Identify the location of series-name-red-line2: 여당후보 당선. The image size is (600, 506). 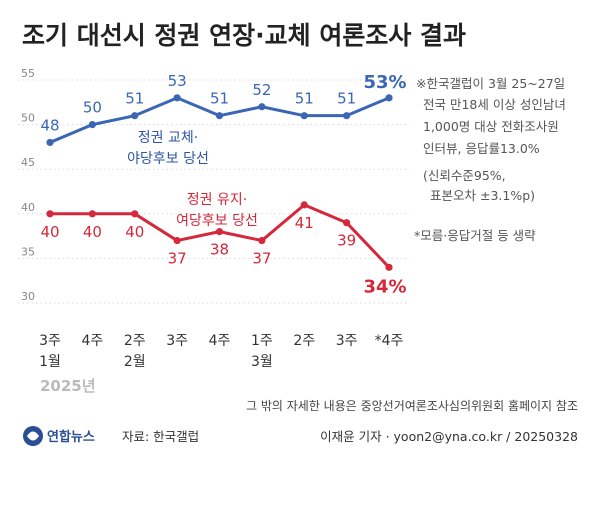
(217, 221).